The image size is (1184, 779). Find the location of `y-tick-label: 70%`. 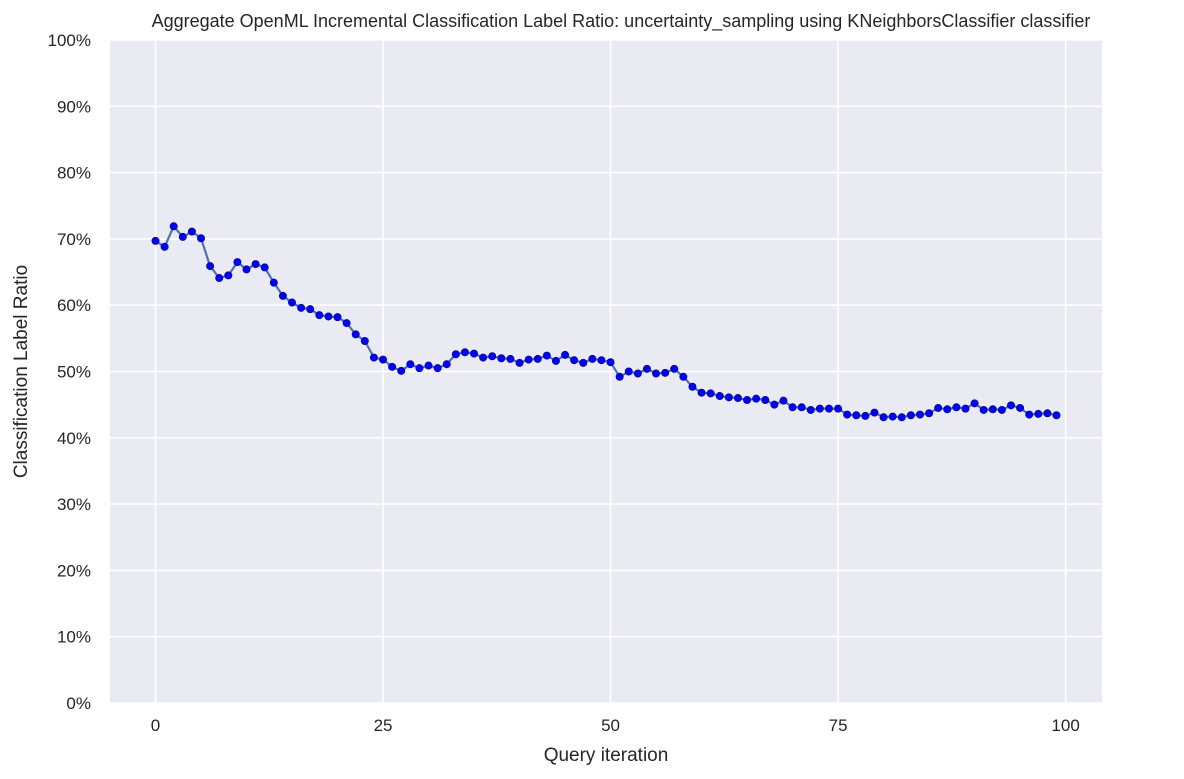

y-tick-label: 70% is located at coordinates (74, 239).